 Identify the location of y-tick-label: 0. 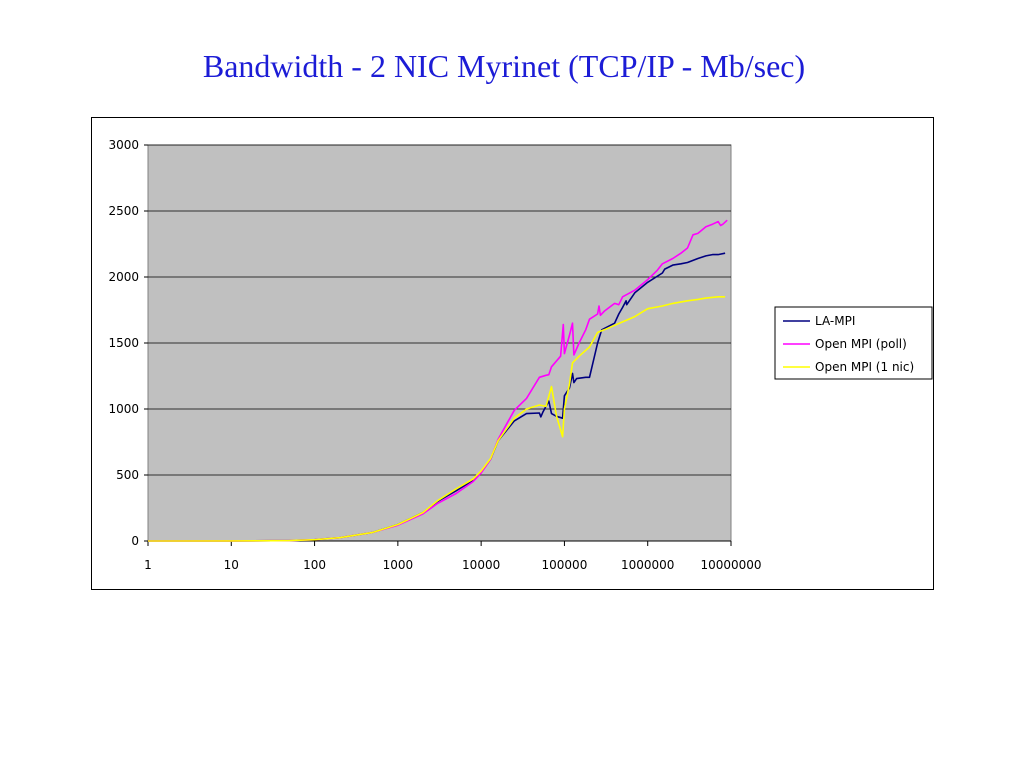
(135, 541).